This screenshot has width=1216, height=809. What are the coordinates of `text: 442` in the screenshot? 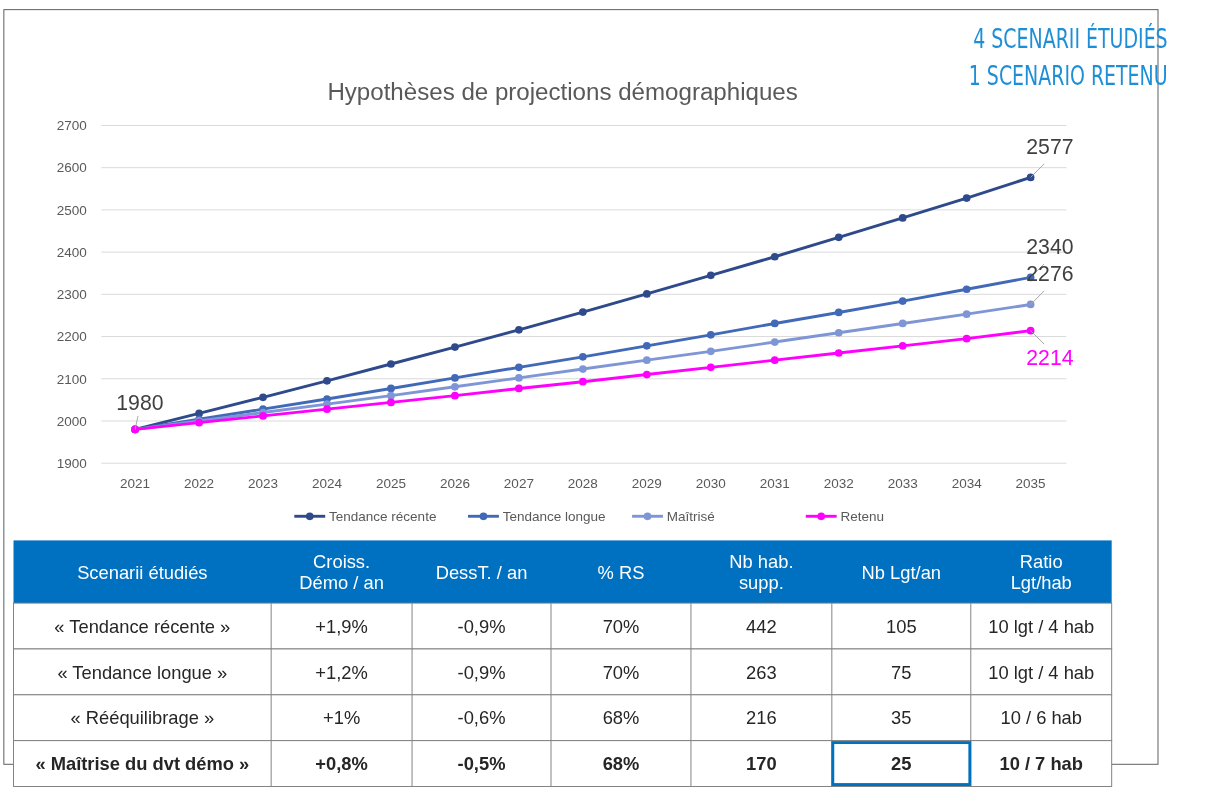 It's located at (761, 626).